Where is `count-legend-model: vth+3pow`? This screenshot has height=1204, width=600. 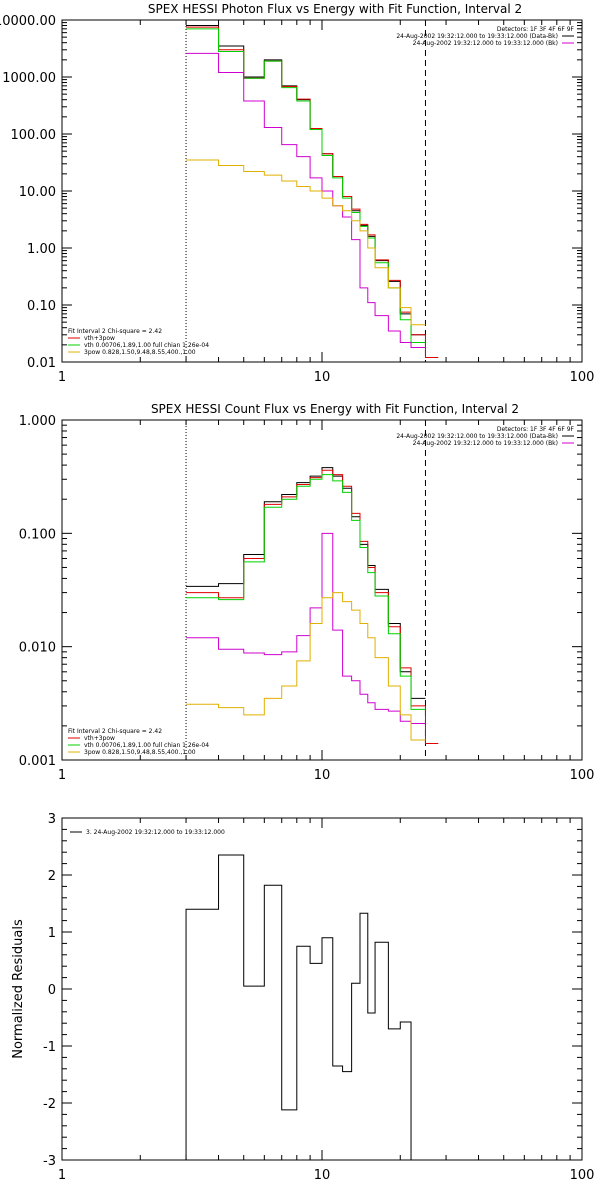 count-legend-model: vth+3pow is located at coordinates (99, 738).